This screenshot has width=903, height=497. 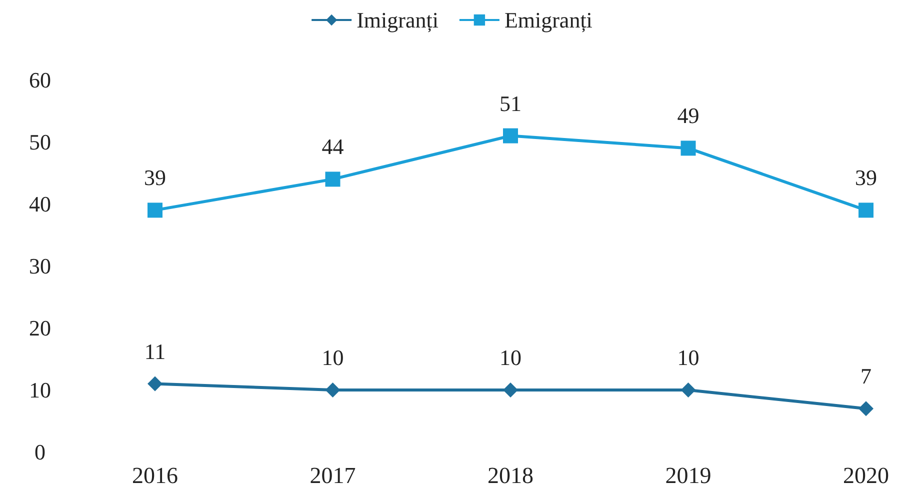 What do you see at coordinates (511, 103) in the screenshot?
I see `data-label: 51` at bounding box center [511, 103].